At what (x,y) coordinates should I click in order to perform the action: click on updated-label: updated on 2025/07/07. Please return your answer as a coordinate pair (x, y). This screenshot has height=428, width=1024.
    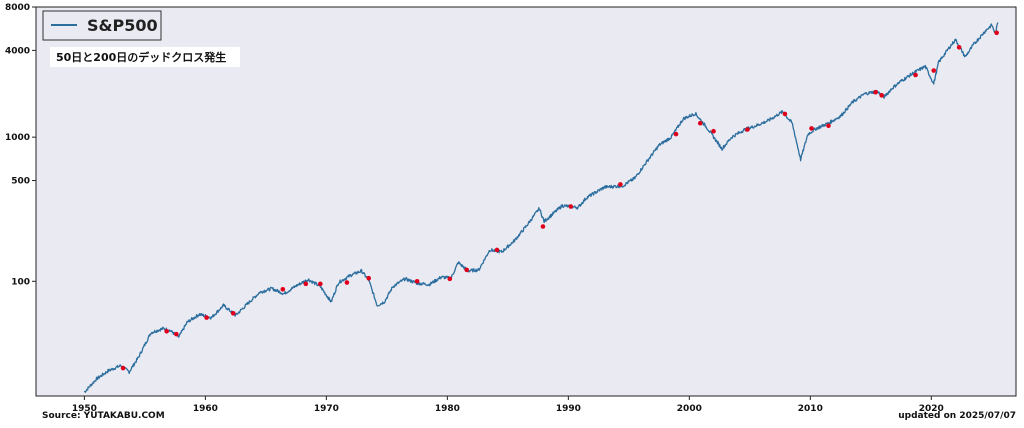
    Looking at the image, I should click on (957, 416).